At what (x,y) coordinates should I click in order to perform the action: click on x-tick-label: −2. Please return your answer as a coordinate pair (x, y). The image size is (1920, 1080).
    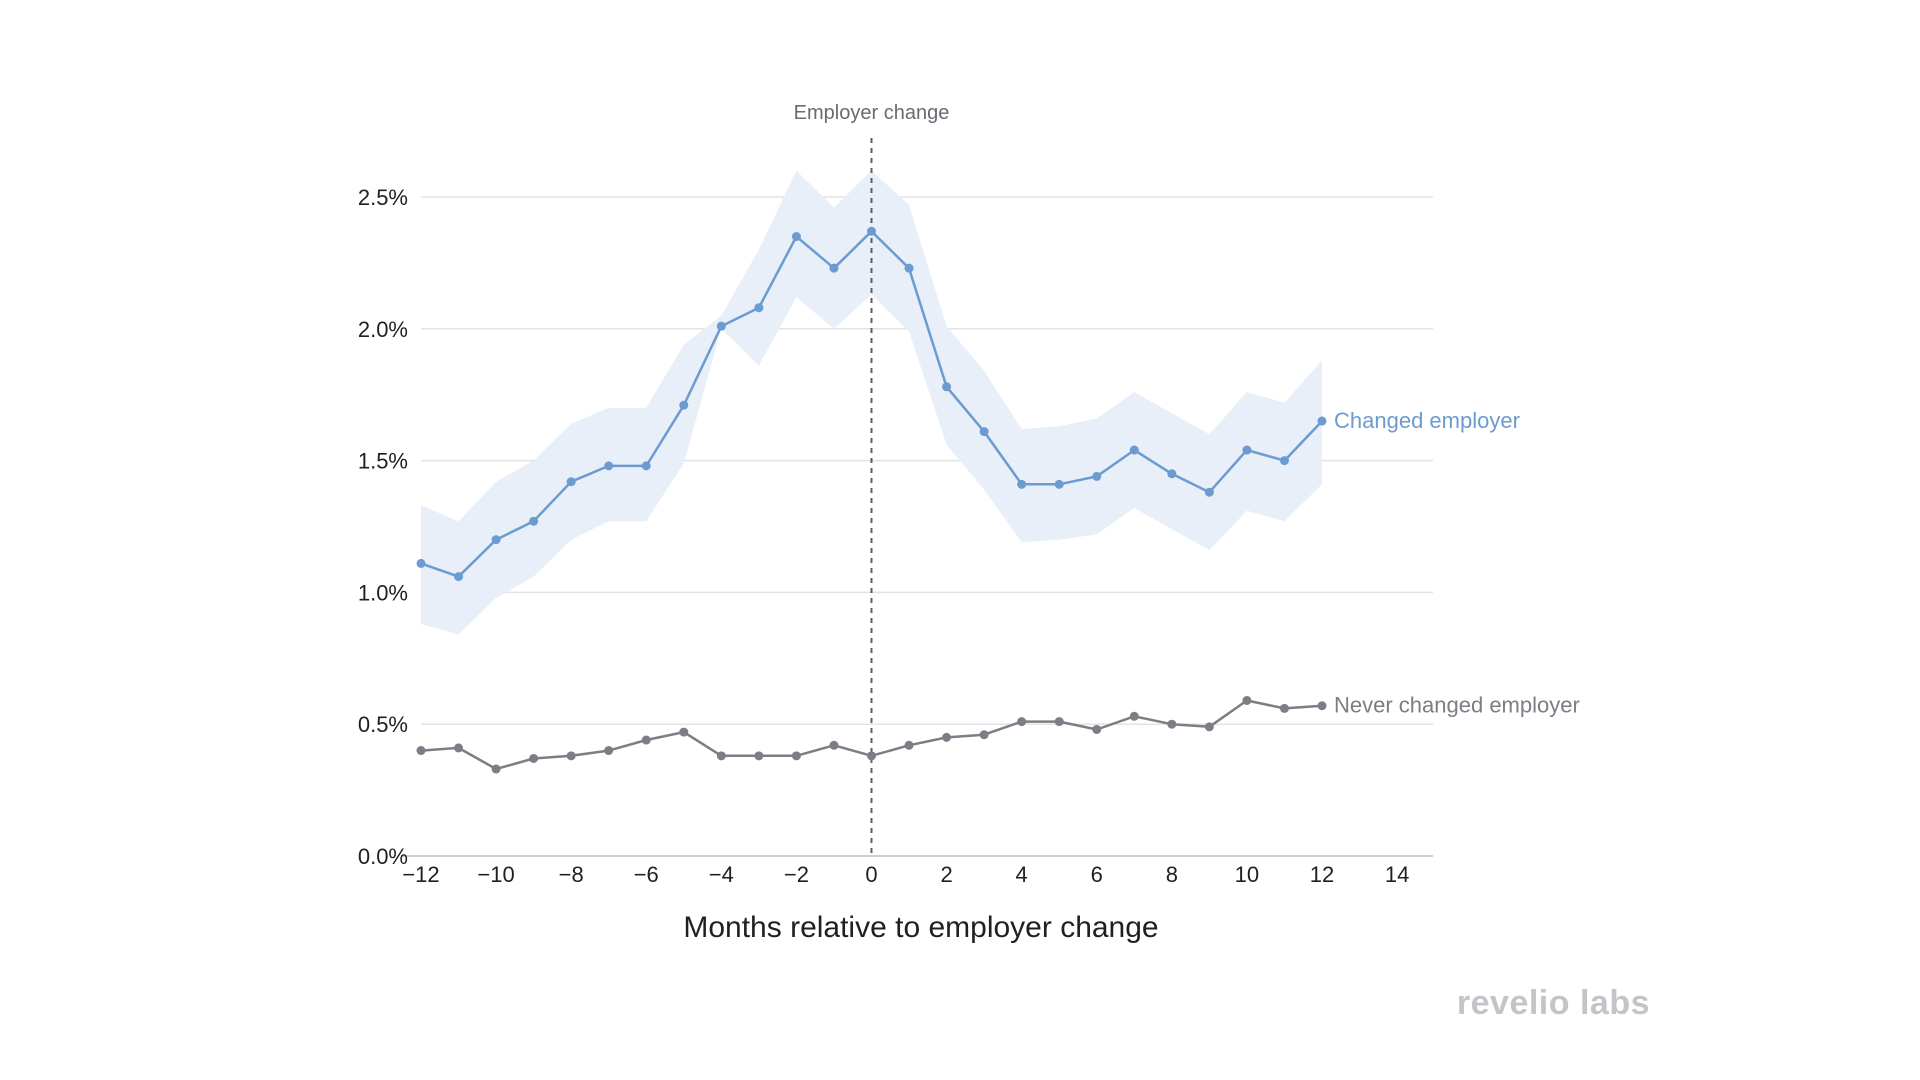
    Looking at the image, I should click on (796, 874).